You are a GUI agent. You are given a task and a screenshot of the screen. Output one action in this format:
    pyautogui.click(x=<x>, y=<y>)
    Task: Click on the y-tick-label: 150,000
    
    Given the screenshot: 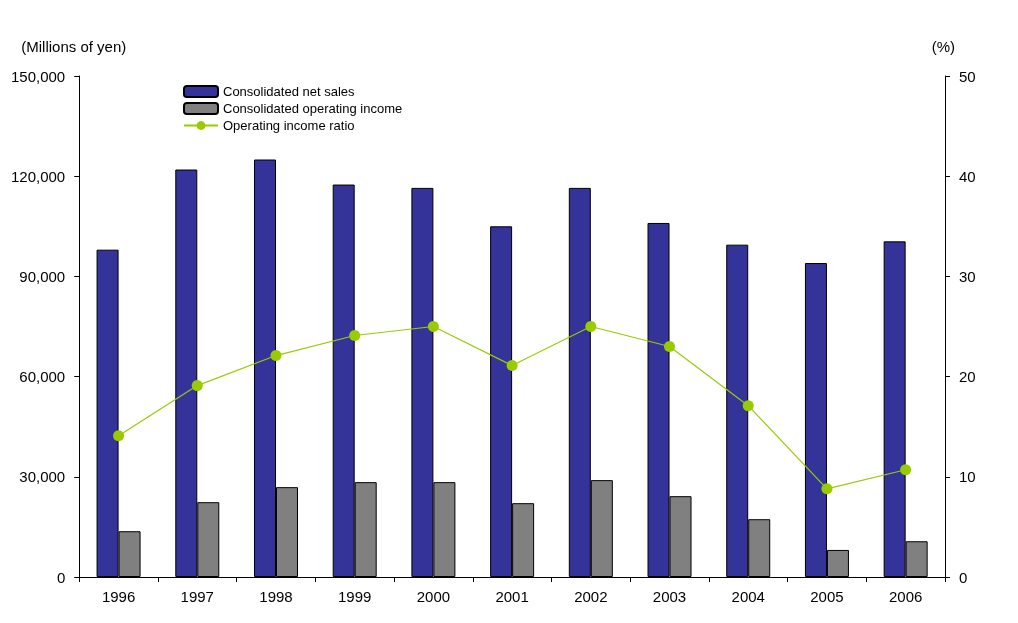 What is the action you would take?
    pyautogui.click(x=38, y=76)
    